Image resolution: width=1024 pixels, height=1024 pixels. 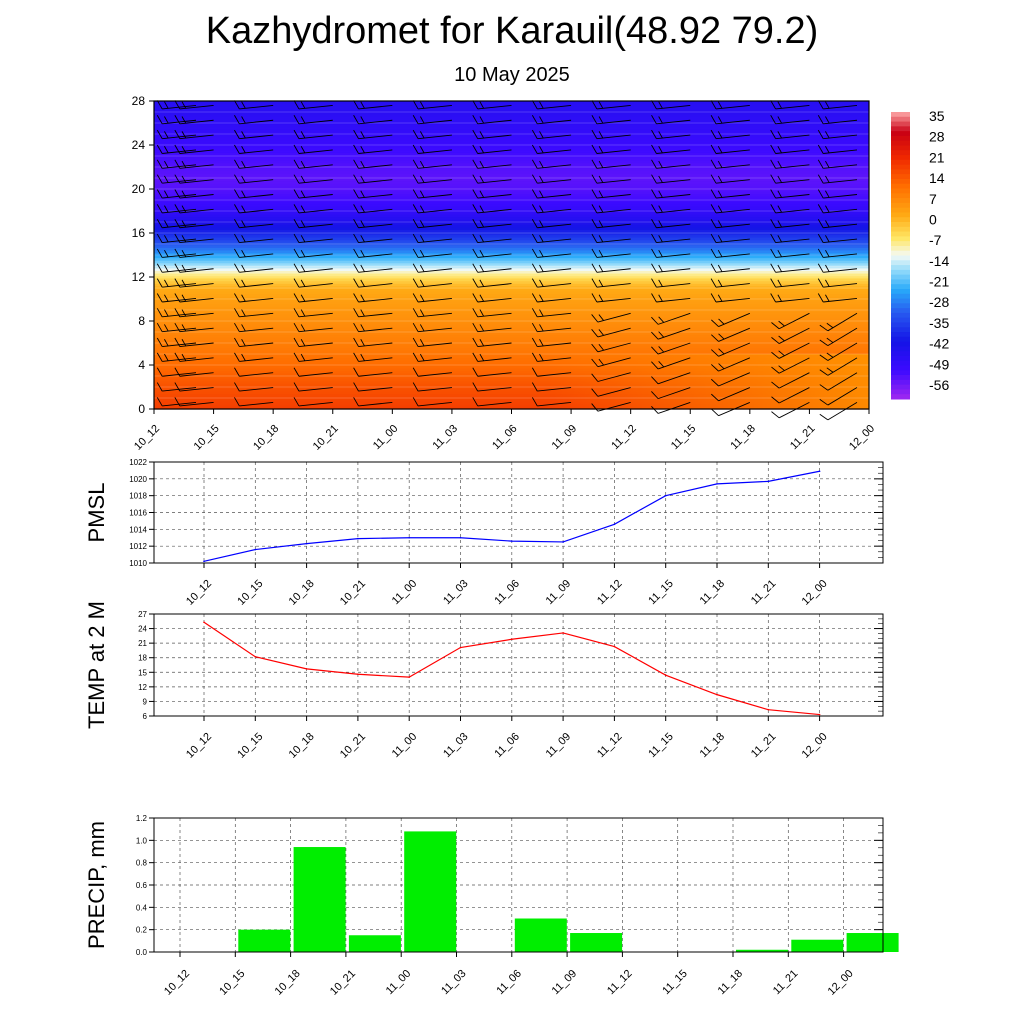 What do you see at coordinates (803, 438) in the screenshot?
I see `heatmap-xtick-label: 11_21` at bounding box center [803, 438].